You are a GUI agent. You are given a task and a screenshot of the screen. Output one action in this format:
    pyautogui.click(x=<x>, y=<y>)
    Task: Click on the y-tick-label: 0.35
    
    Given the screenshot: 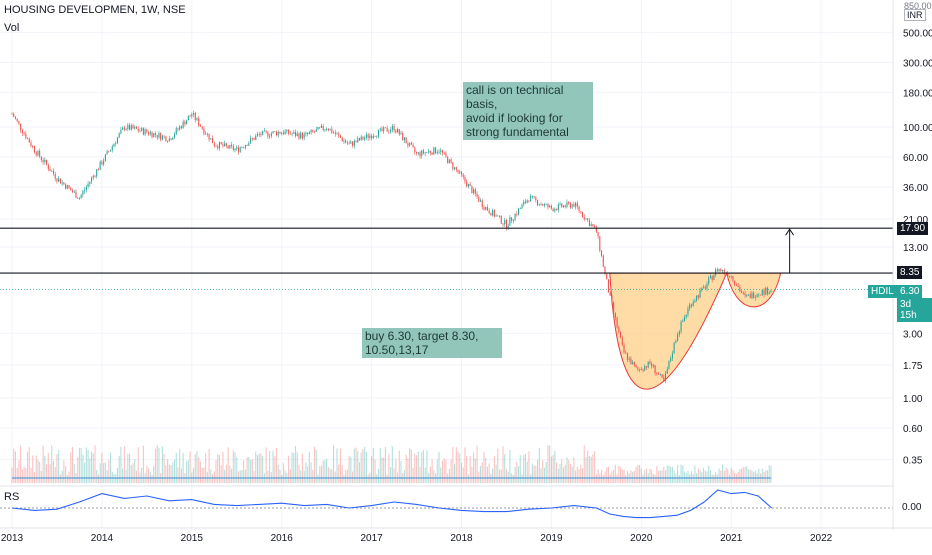 What is the action you would take?
    pyautogui.click(x=913, y=461)
    